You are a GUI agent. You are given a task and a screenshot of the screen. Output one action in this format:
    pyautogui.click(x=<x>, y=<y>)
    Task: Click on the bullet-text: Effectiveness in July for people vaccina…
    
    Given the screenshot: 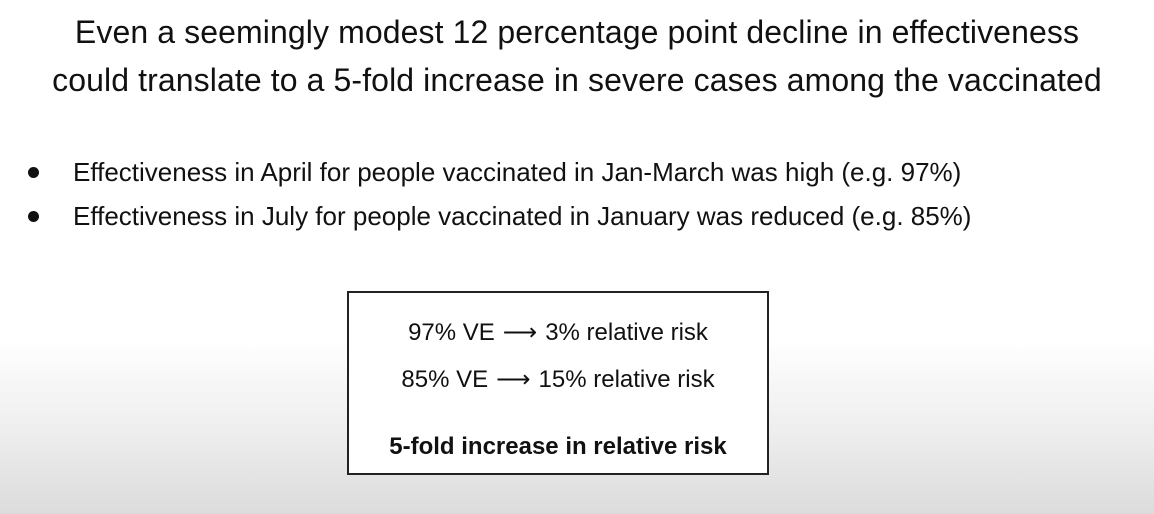 What is the action you would take?
    pyautogui.click(x=522, y=216)
    